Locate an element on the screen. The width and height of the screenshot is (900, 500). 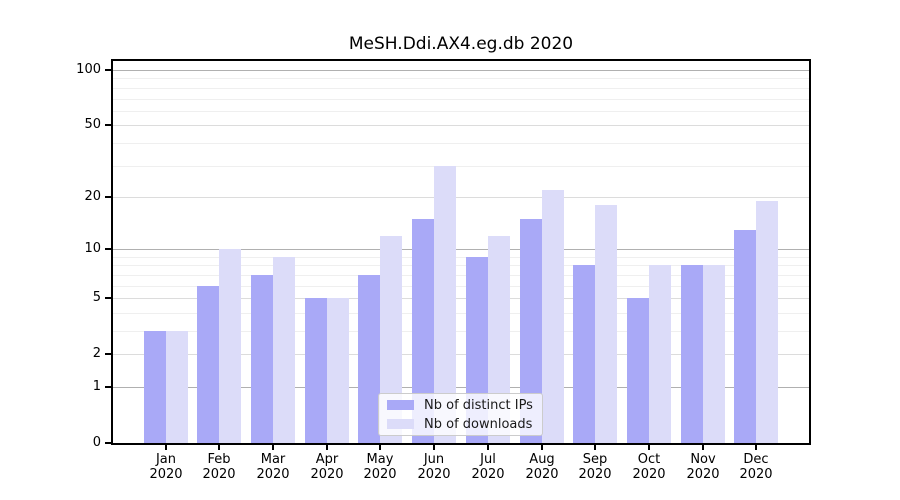
x-tick-label-may: May 2020 is located at coordinates (380, 467).